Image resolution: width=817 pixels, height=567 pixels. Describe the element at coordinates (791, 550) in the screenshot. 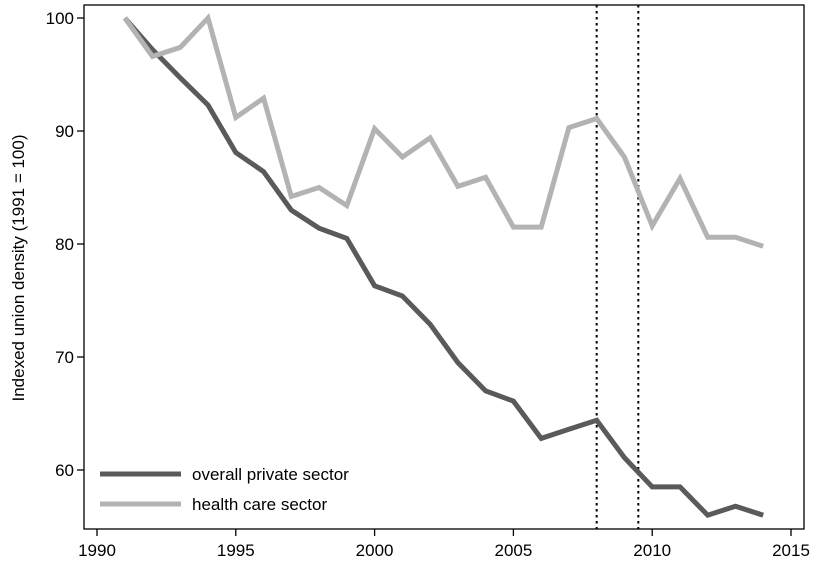

I see `x-tick-label: 2015` at that location.